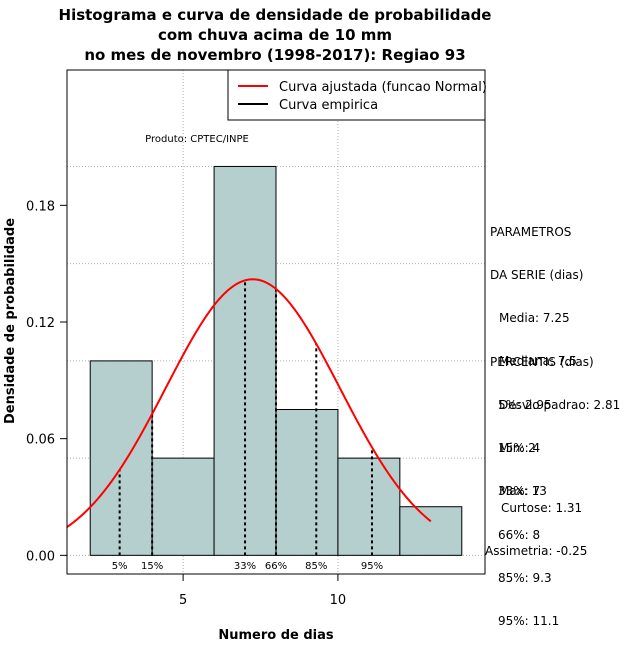  I want to click on legend-box, so click(356, 95).